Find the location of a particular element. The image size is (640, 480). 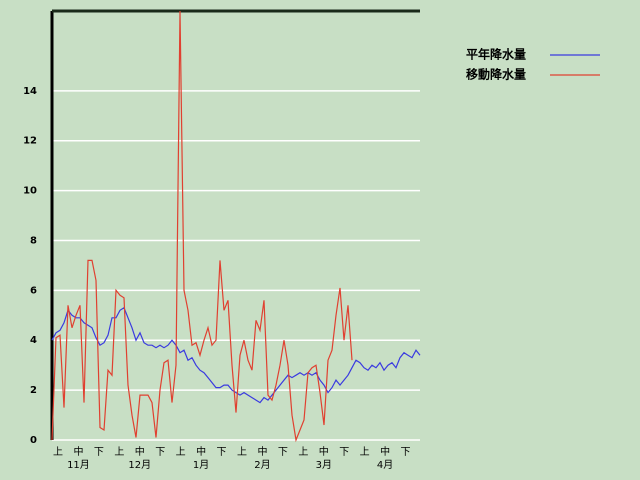

y-tick-label: 6 is located at coordinates (33, 290).